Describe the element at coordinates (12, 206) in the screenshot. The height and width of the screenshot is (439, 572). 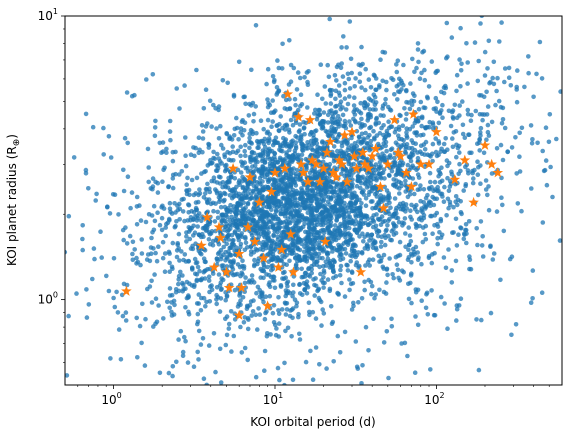
I see `y-axis-label-text: KOI planet radius (R` at that location.